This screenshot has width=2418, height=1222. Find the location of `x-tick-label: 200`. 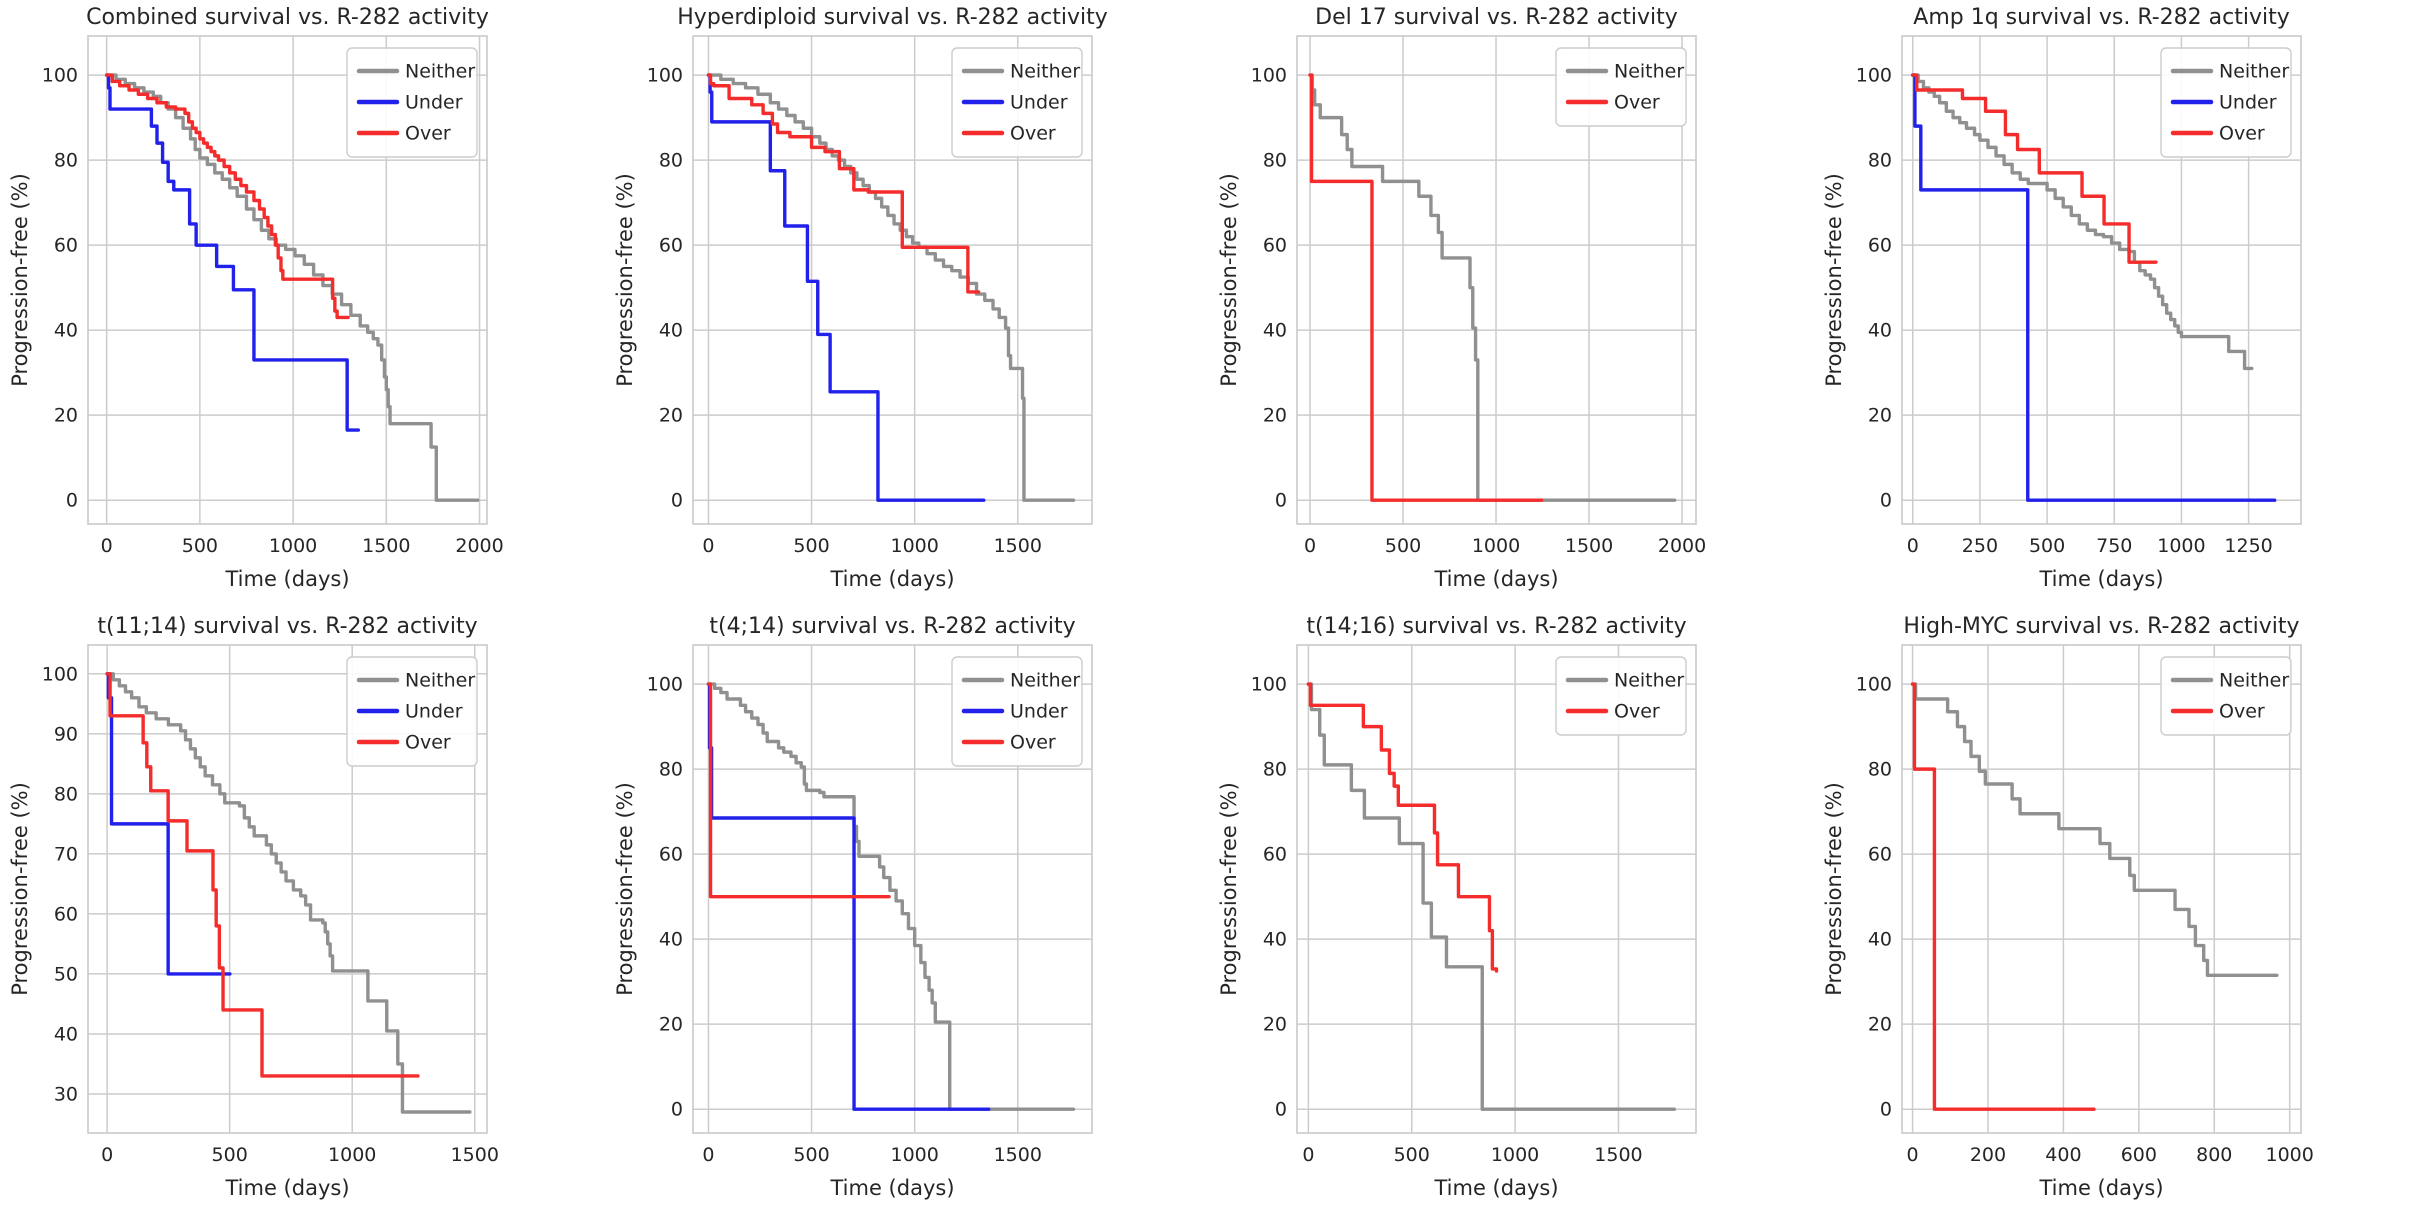

x-tick-label: 200 is located at coordinates (1987, 1155).